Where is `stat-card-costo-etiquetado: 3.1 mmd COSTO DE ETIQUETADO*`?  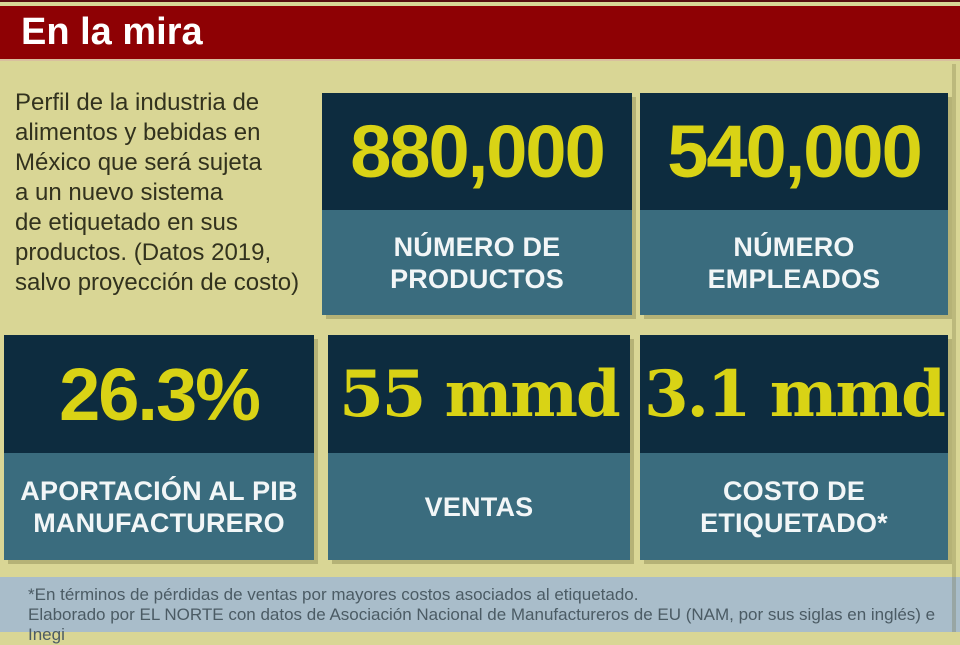 stat-card-costo-etiquetado: 3.1 mmd COSTO DE ETIQUETADO* is located at coordinates (794, 447).